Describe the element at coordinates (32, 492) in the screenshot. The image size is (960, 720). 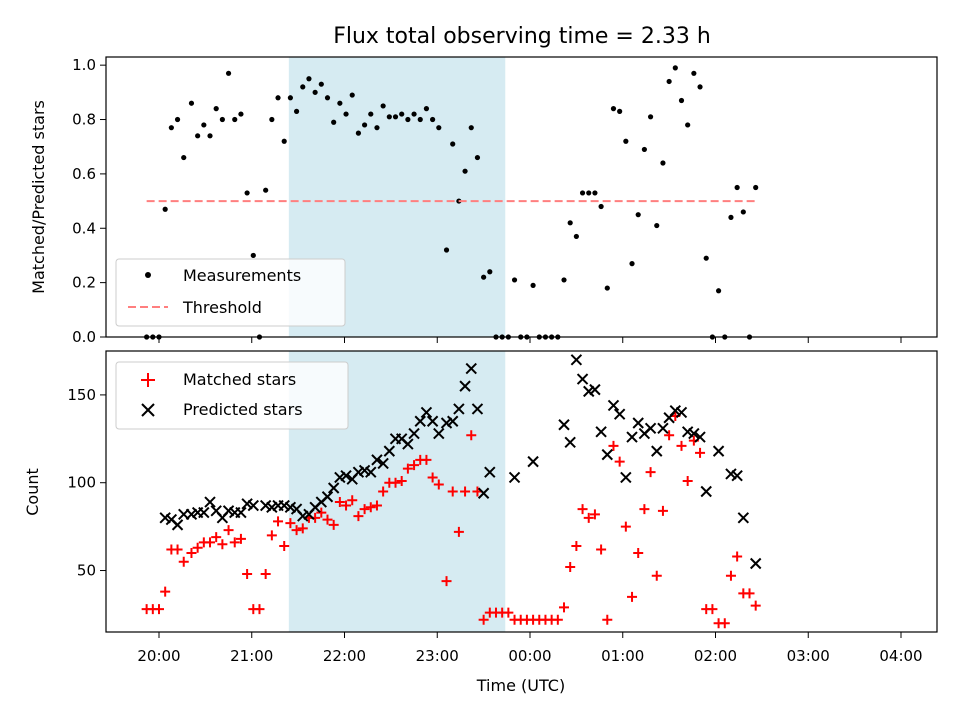
I see `bottom-y-axis-label: Count` at that location.